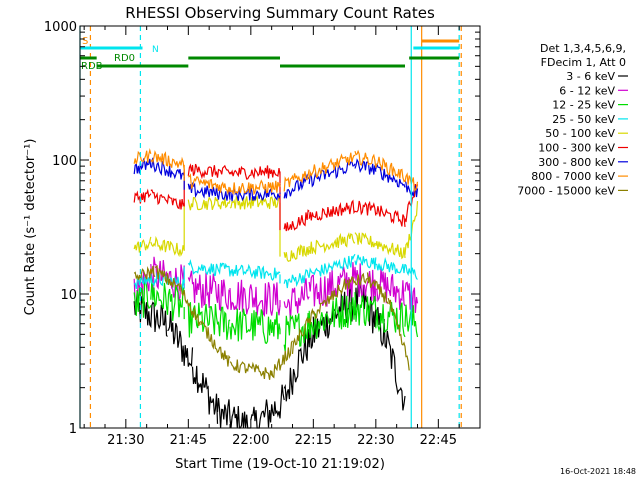 The image size is (640, 480). I want to click on flag-label-n: N, so click(155, 50).